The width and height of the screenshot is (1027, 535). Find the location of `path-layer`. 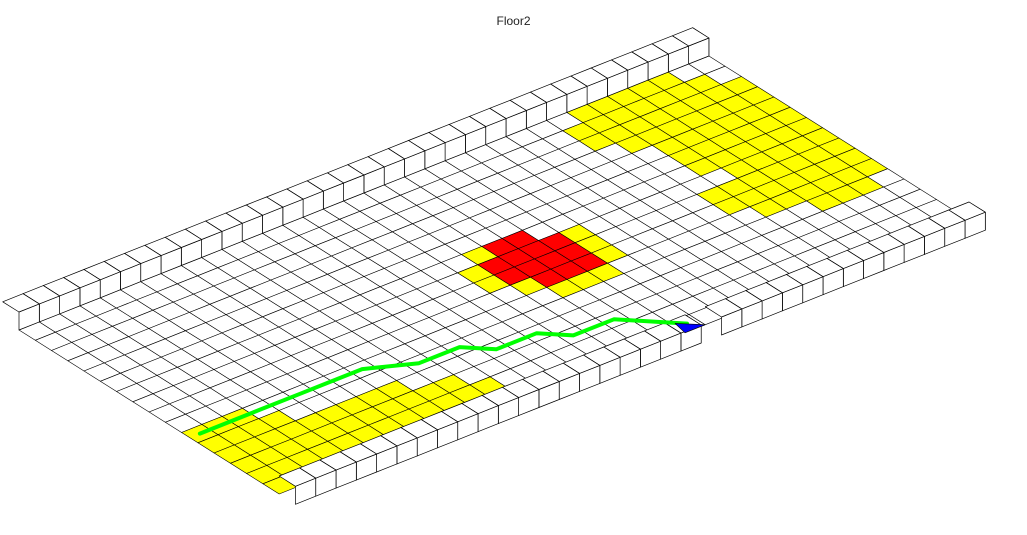

path-layer is located at coordinates (443, 376).